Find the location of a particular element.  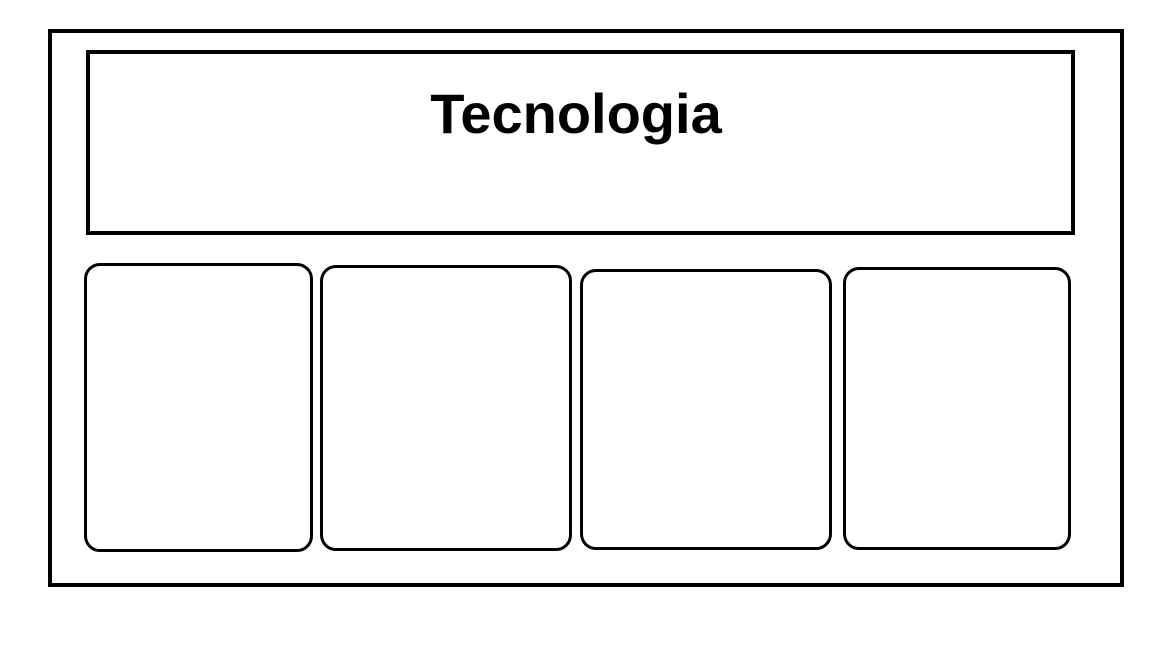

page-title: Tecnologia is located at coordinates (576, 113).